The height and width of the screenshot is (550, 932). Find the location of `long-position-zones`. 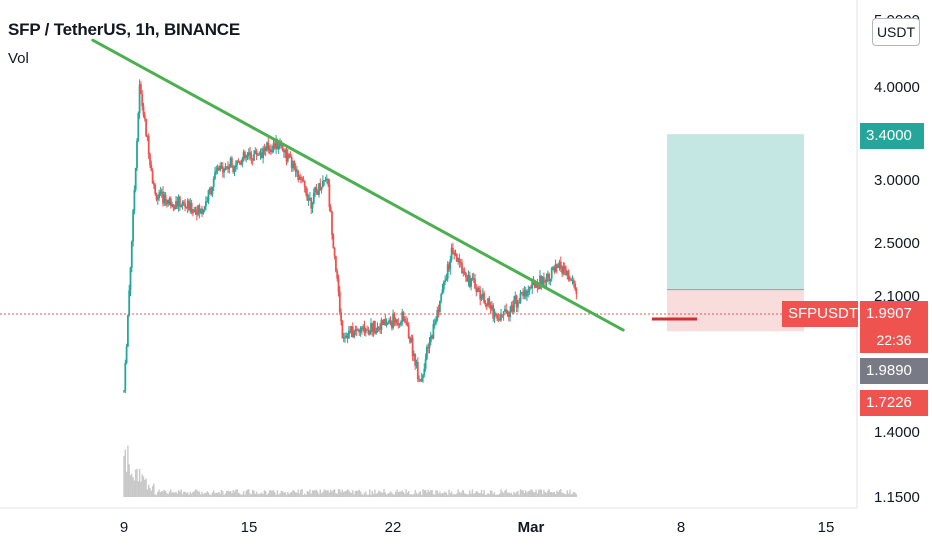

long-position-zones is located at coordinates (735, 233).